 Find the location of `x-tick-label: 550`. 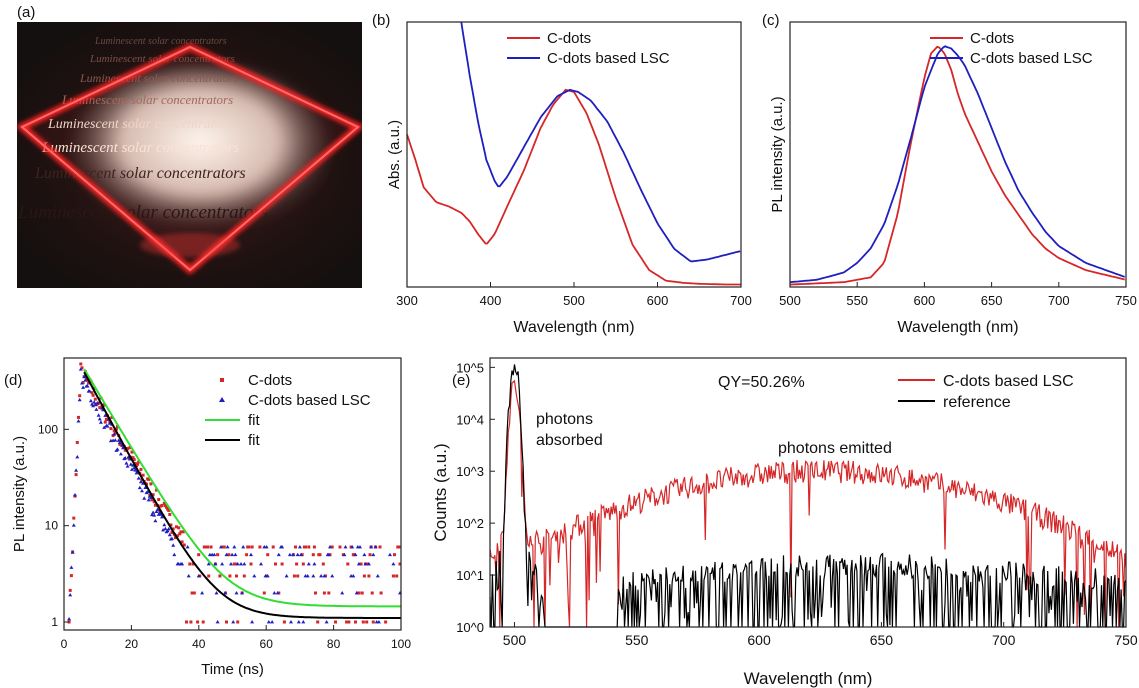

x-tick-label: 550 is located at coordinates (857, 300).